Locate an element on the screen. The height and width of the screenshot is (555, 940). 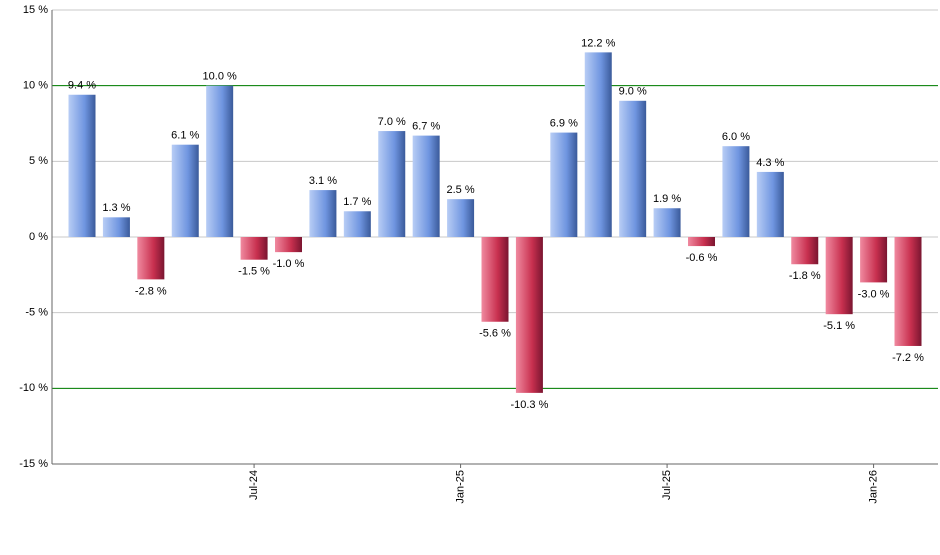
value-label: -5.1 % is located at coordinates (839, 326).